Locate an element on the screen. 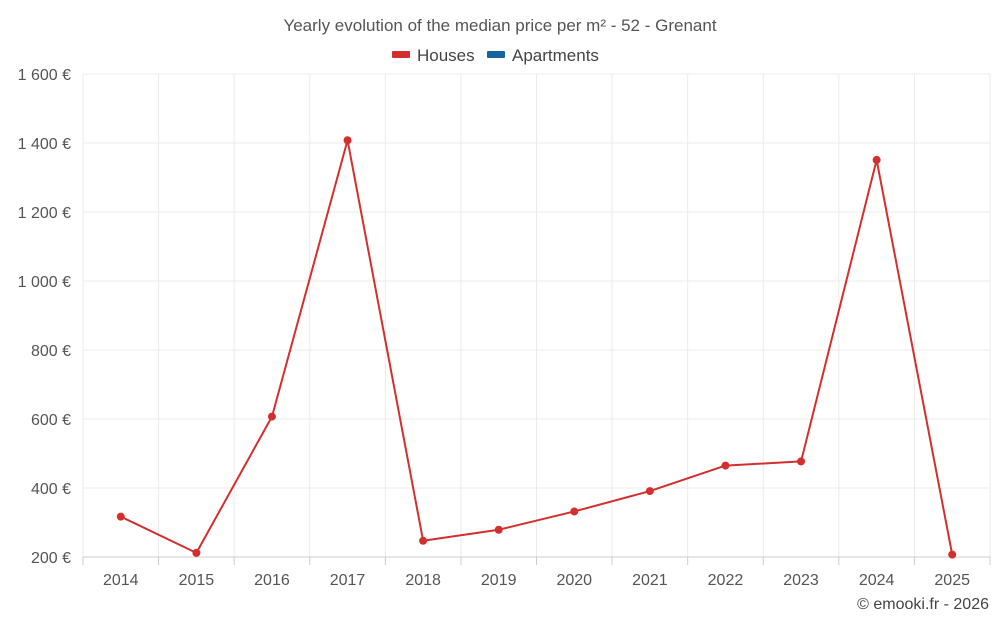  x-tick-label: 2021 is located at coordinates (650, 580).